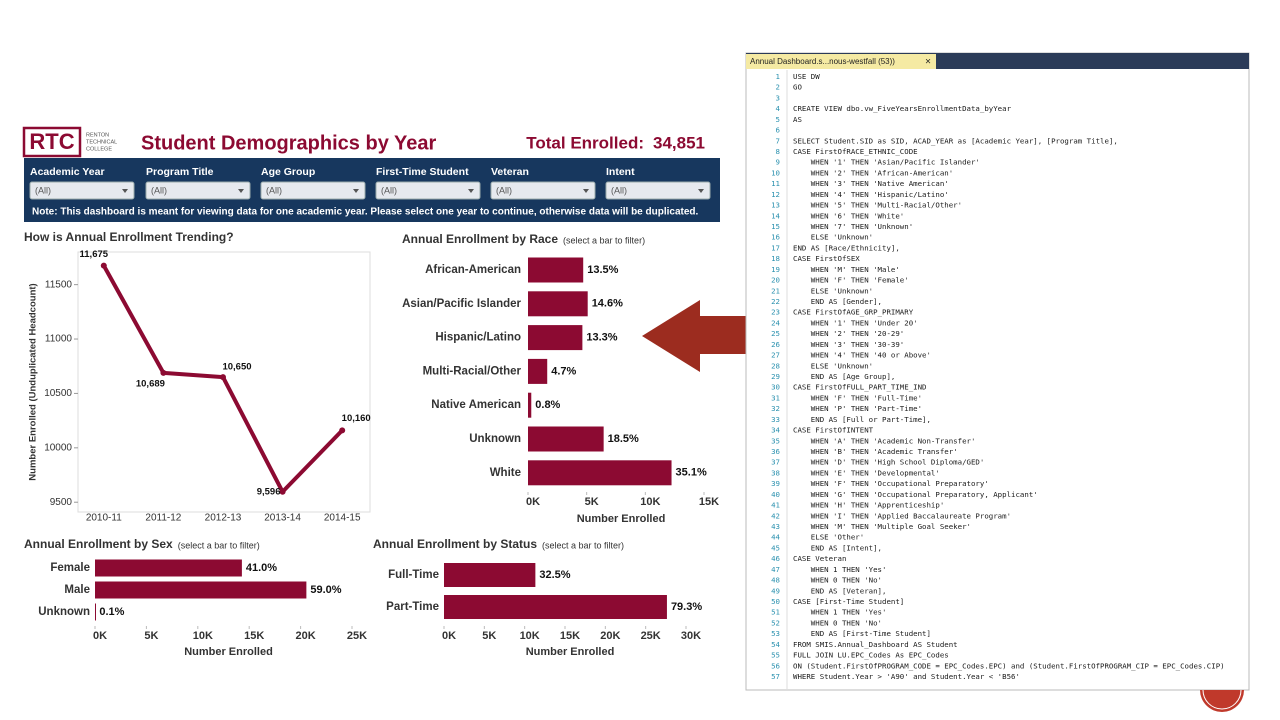  What do you see at coordinates (778, 151) in the screenshot?
I see `line-number: 8` at bounding box center [778, 151].